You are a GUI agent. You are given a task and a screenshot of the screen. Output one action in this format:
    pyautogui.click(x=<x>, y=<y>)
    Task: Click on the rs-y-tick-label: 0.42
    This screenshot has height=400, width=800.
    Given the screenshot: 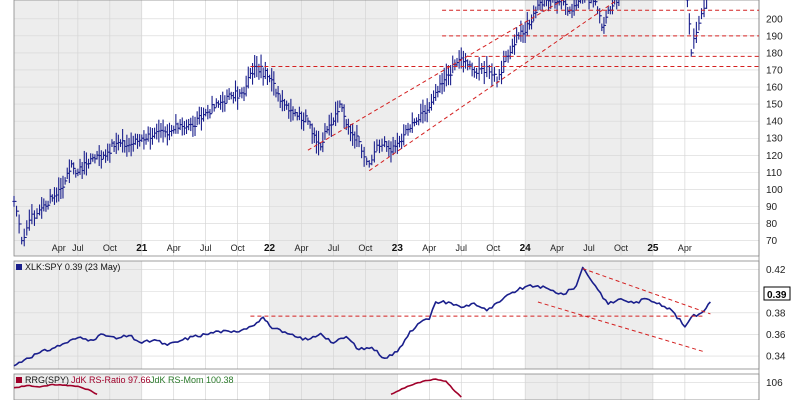 What is the action you would take?
    pyautogui.click(x=776, y=270)
    